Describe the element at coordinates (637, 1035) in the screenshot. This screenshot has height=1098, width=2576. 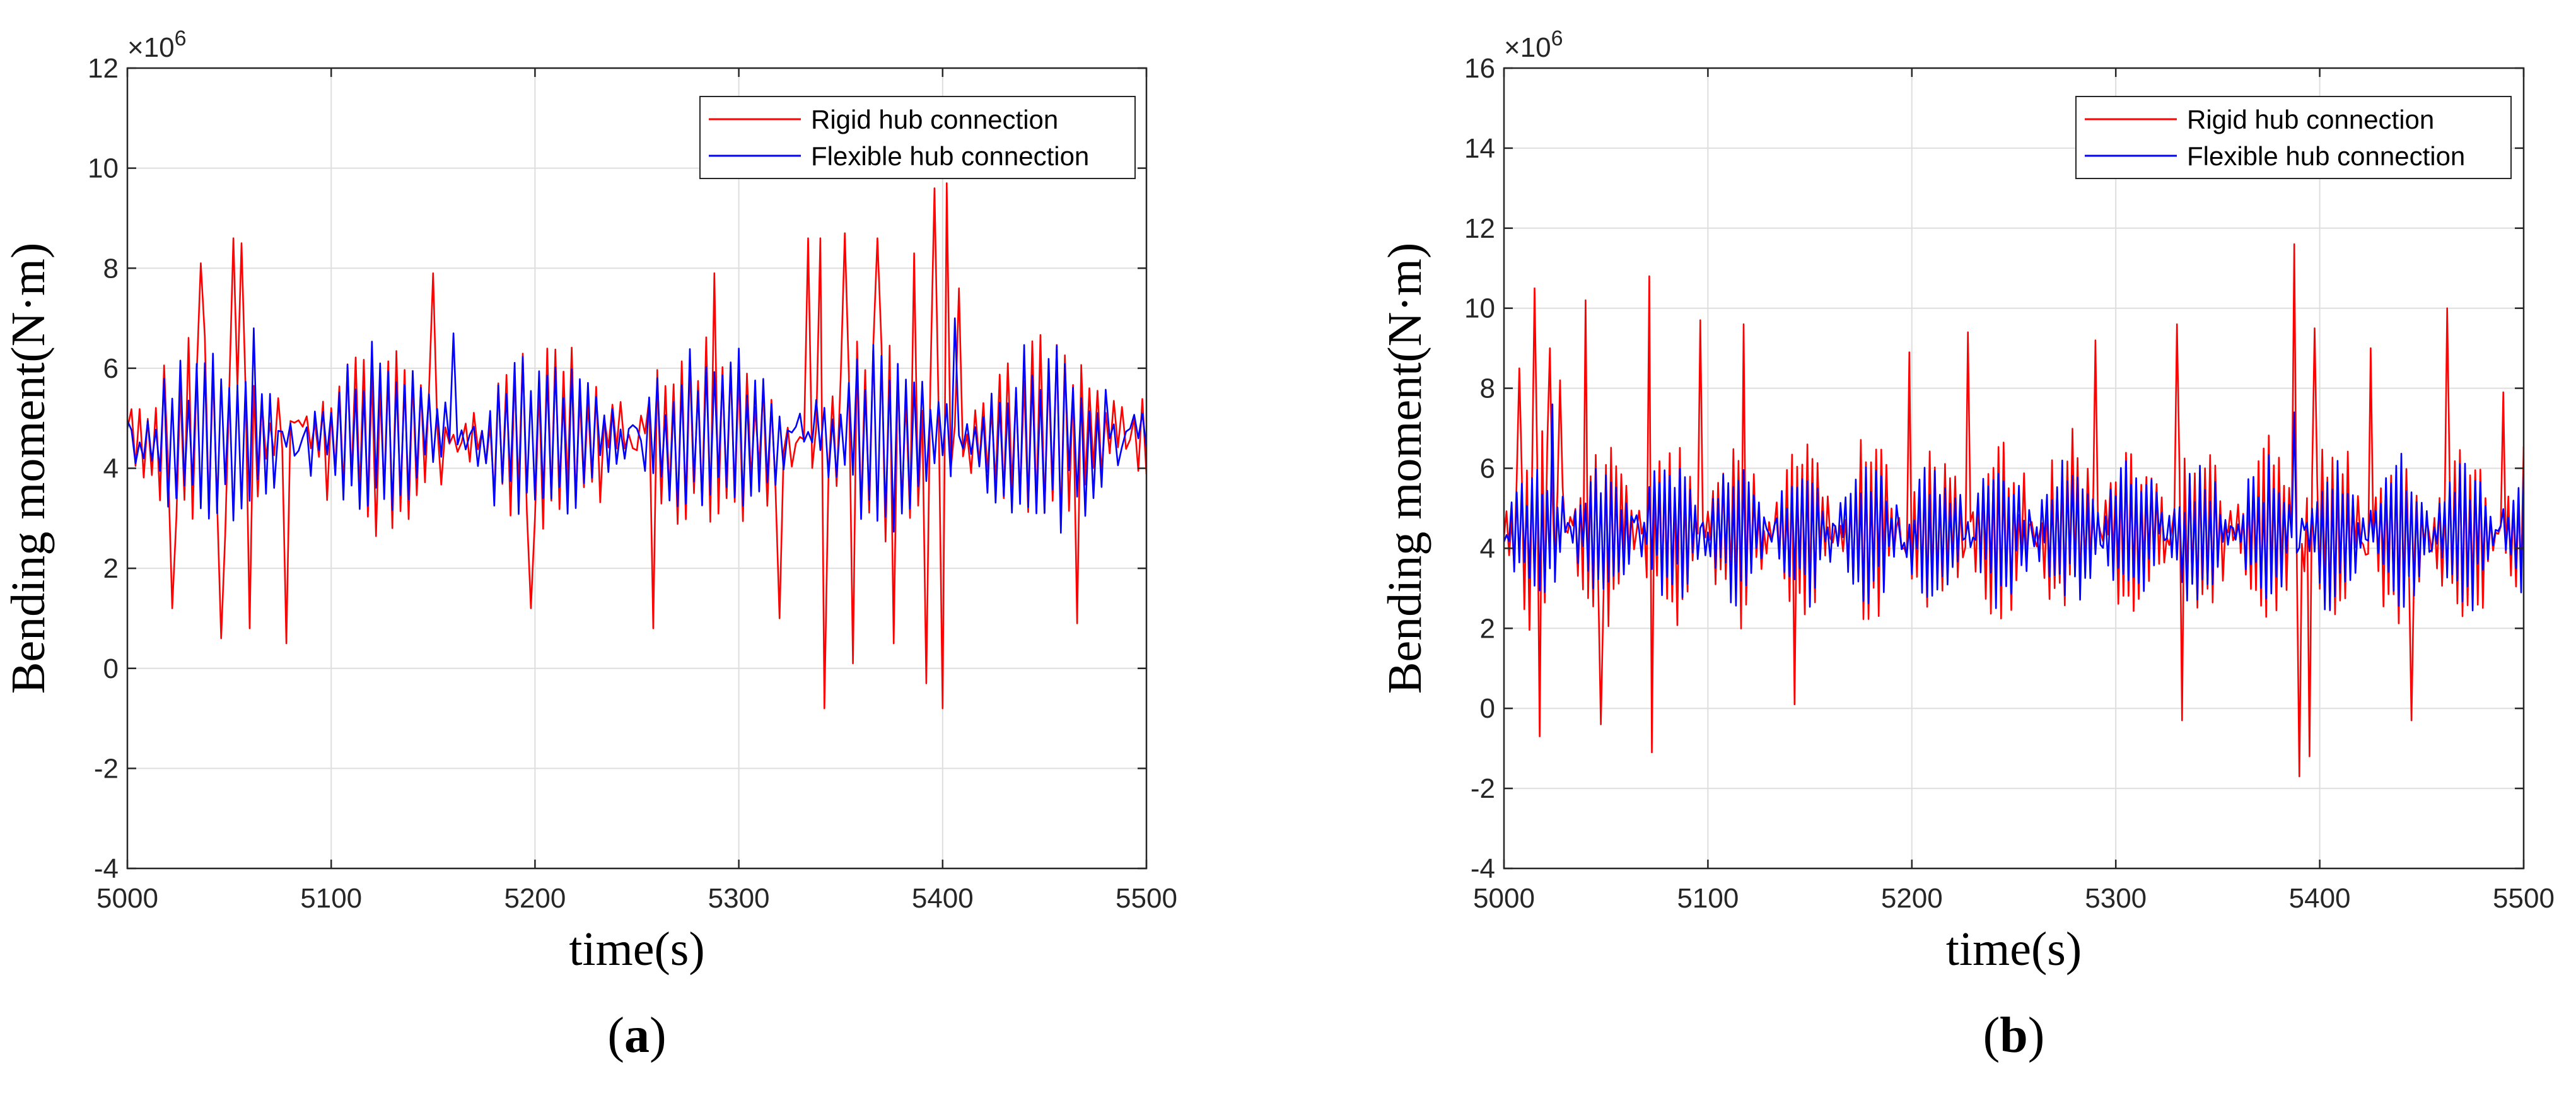
I see `panel-label: (a)` at that location.